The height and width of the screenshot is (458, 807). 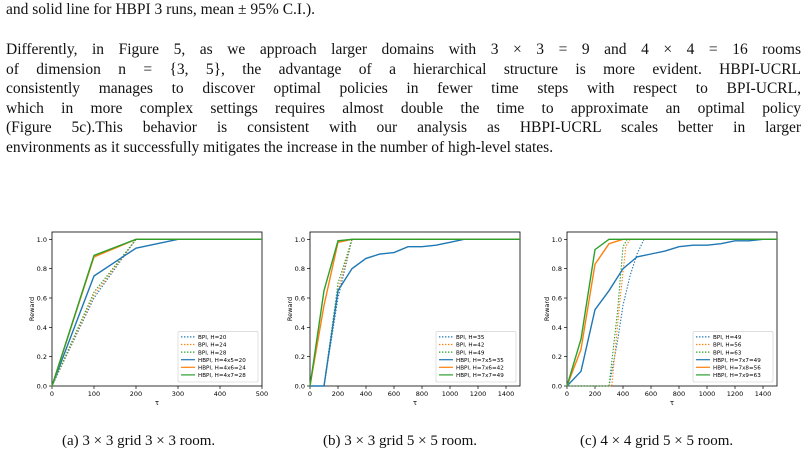 What do you see at coordinates (222, 369) in the screenshot?
I see `legend-label: HBPI, H=4x6=24` at bounding box center [222, 369].